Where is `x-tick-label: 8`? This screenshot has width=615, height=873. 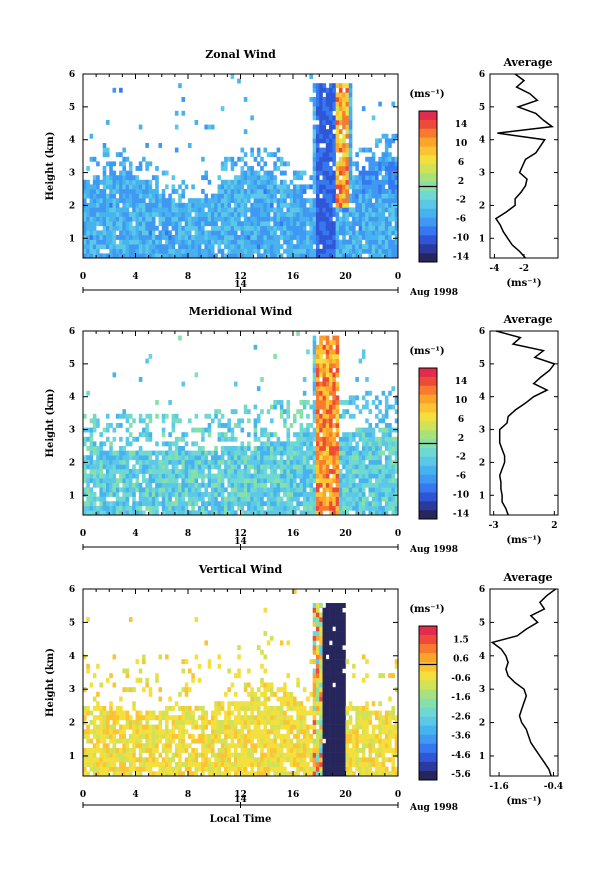 x-tick-label: 8 is located at coordinates (188, 277).